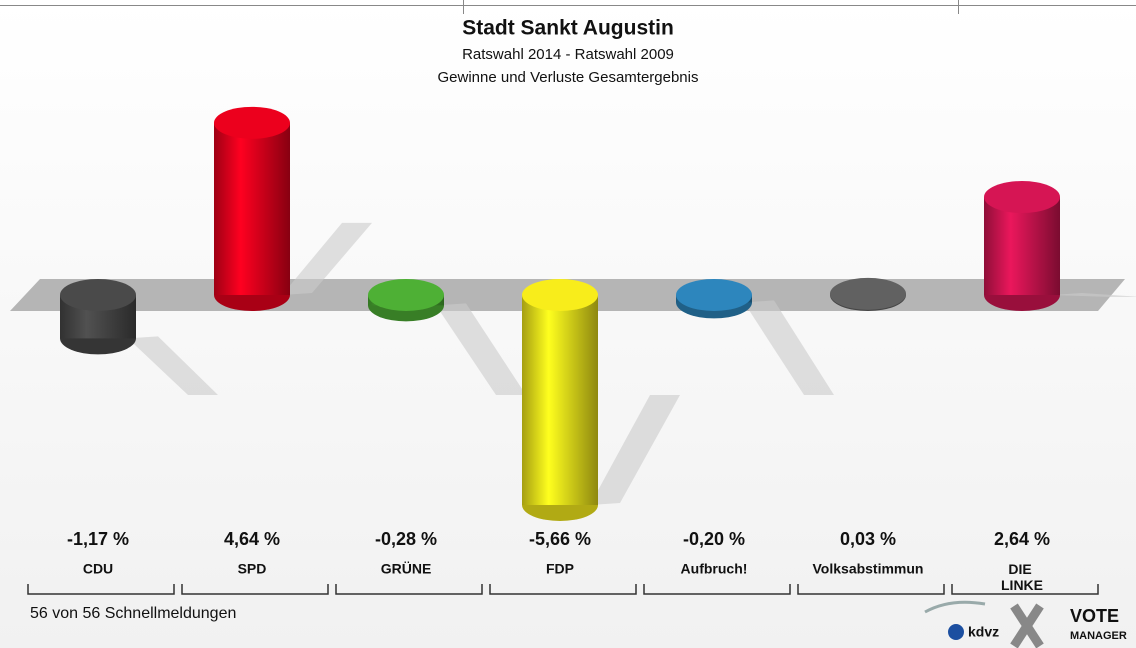 This screenshot has width=1136, height=648. I want to click on value-label: -0,20 %, so click(714, 539).